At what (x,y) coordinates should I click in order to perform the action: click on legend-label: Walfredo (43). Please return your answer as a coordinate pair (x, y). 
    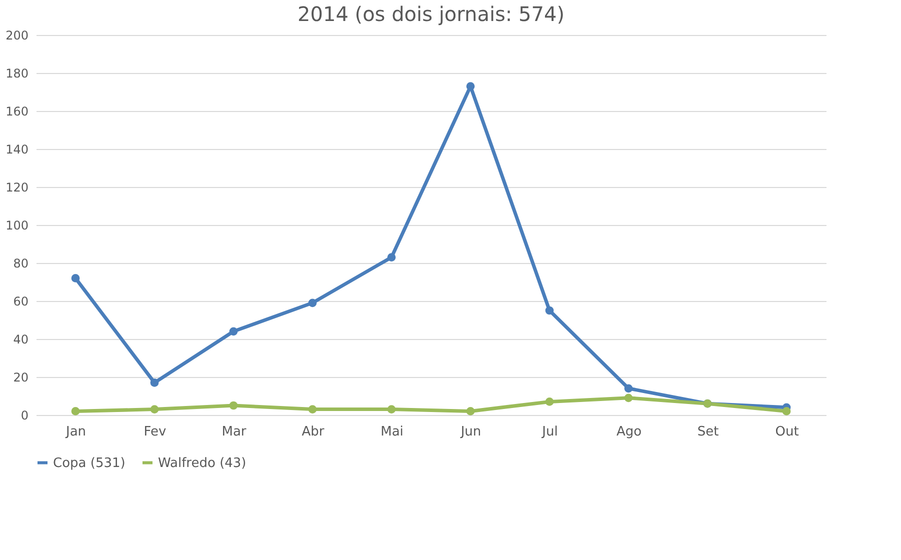
    Looking at the image, I should click on (202, 463).